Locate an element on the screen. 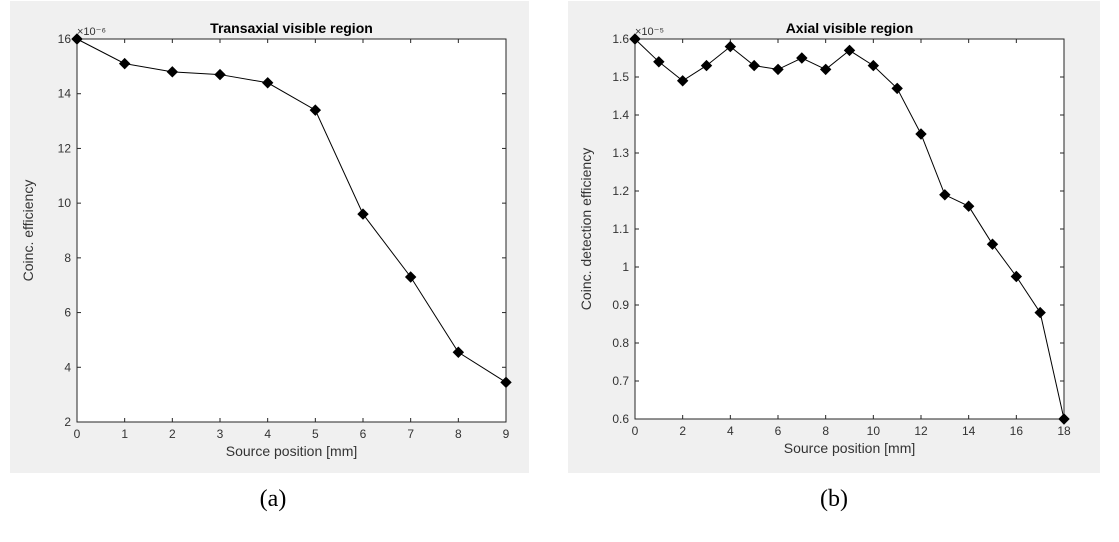 Image resolution: width=1119 pixels, height=542 pixels. x-tick-label: 16 is located at coordinates (1017, 431).